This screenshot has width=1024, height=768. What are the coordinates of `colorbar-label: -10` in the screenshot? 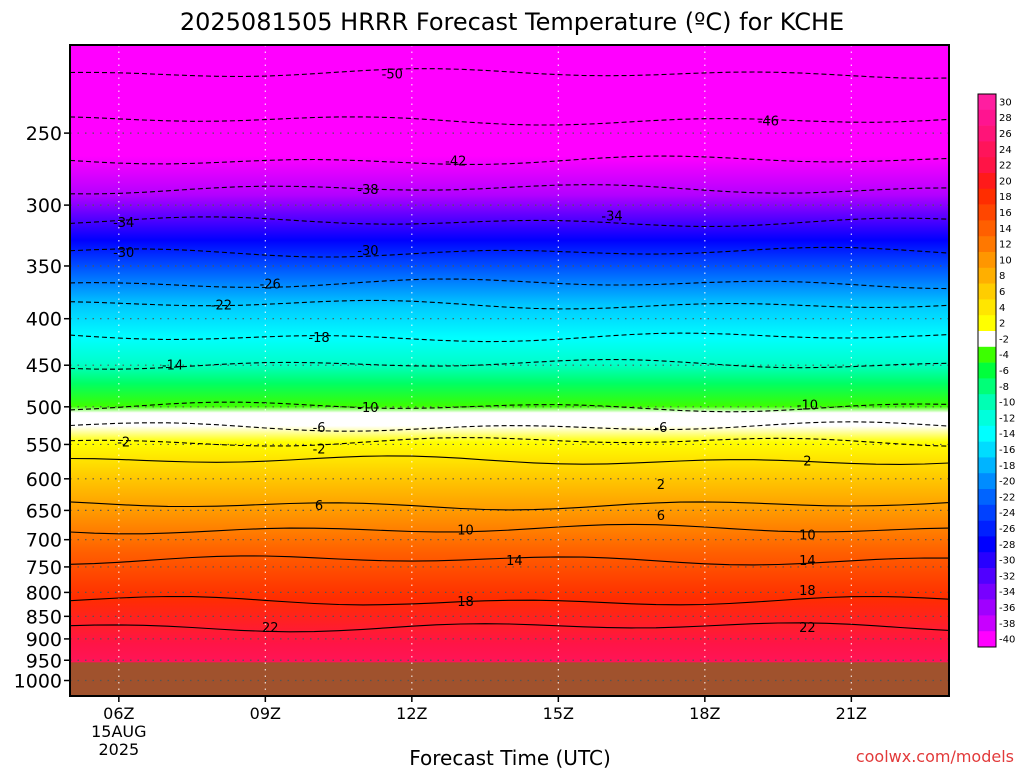 It's located at (1007, 403).